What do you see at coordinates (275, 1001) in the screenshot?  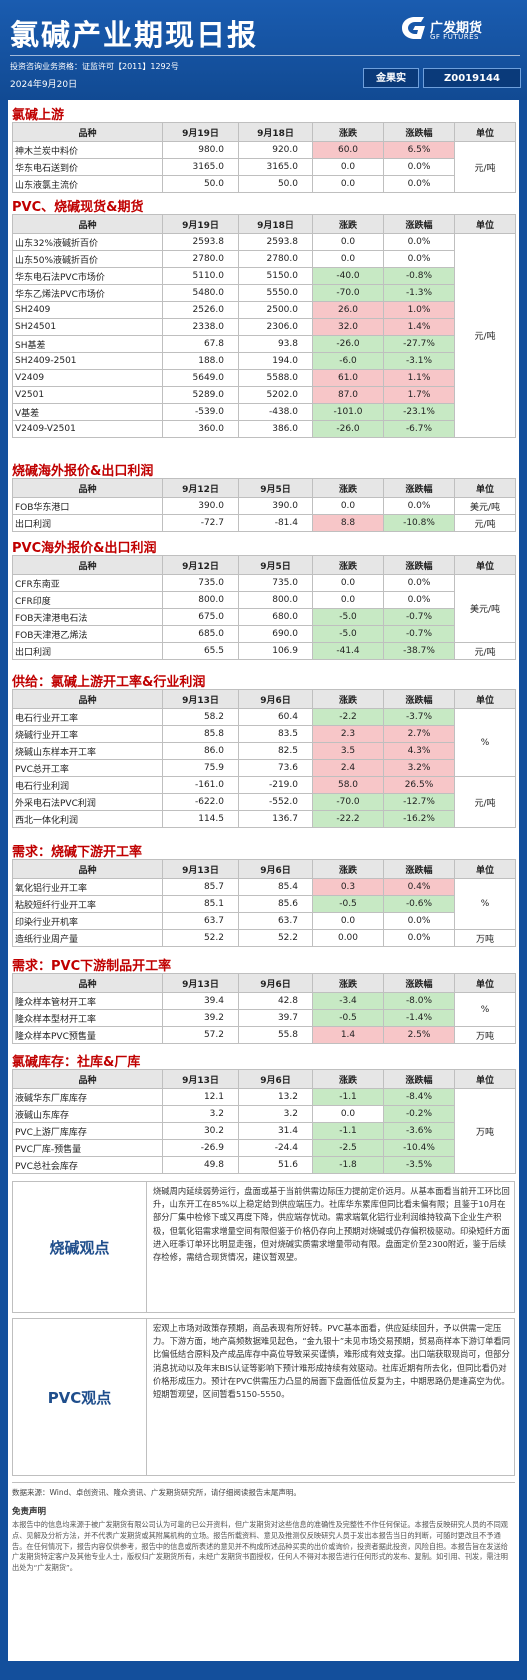 I see `prev-value-cell: 42.8` at bounding box center [275, 1001].